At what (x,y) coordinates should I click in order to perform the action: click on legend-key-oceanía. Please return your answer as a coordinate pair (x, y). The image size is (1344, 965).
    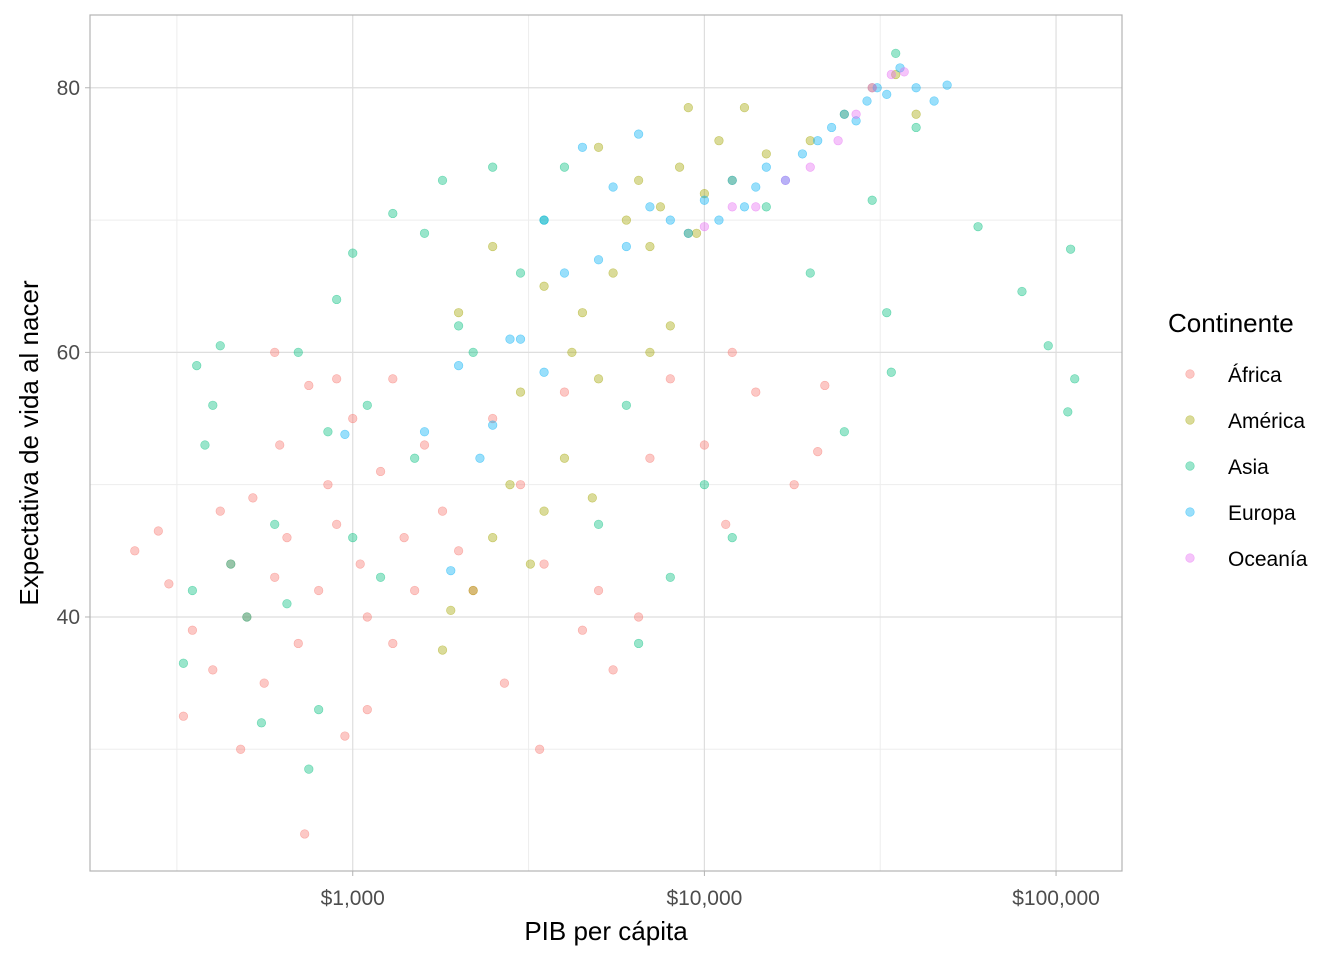
    Looking at the image, I should click on (1190, 558).